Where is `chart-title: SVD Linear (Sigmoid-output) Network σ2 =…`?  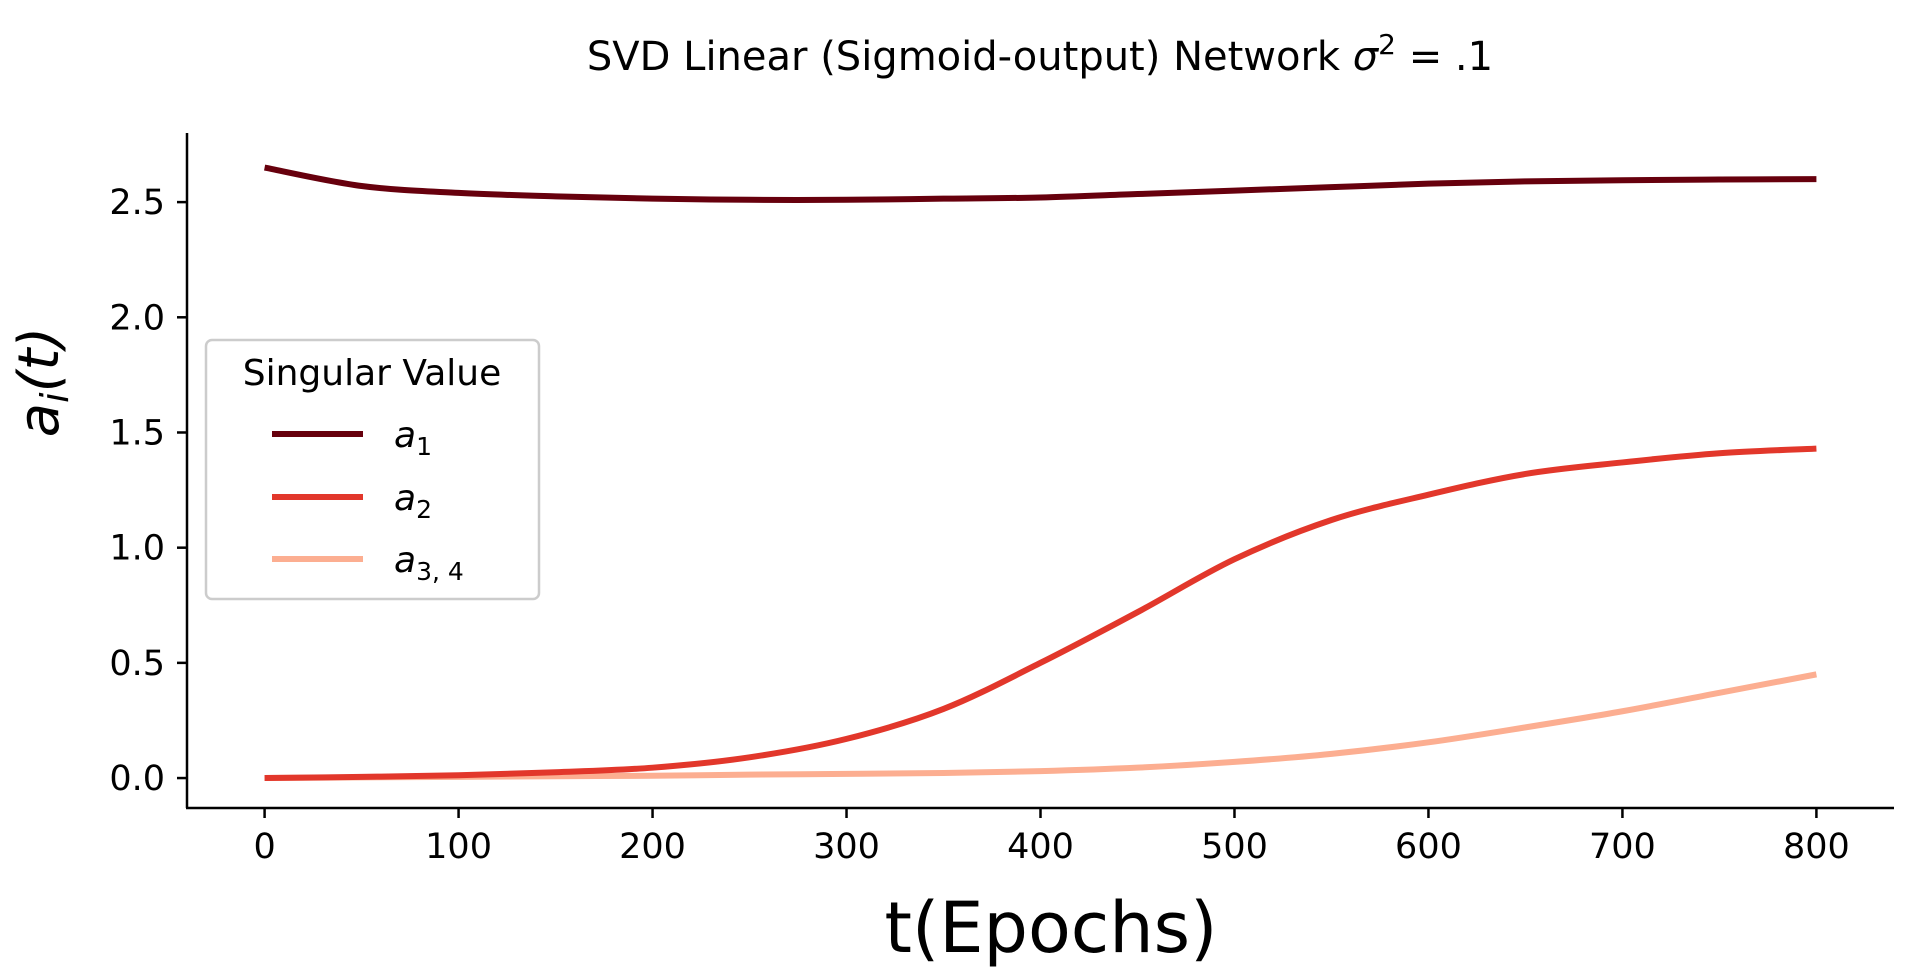
chart-title: SVD Linear (Sigmoid-output) Network σ2 =… is located at coordinates (1040, 54).